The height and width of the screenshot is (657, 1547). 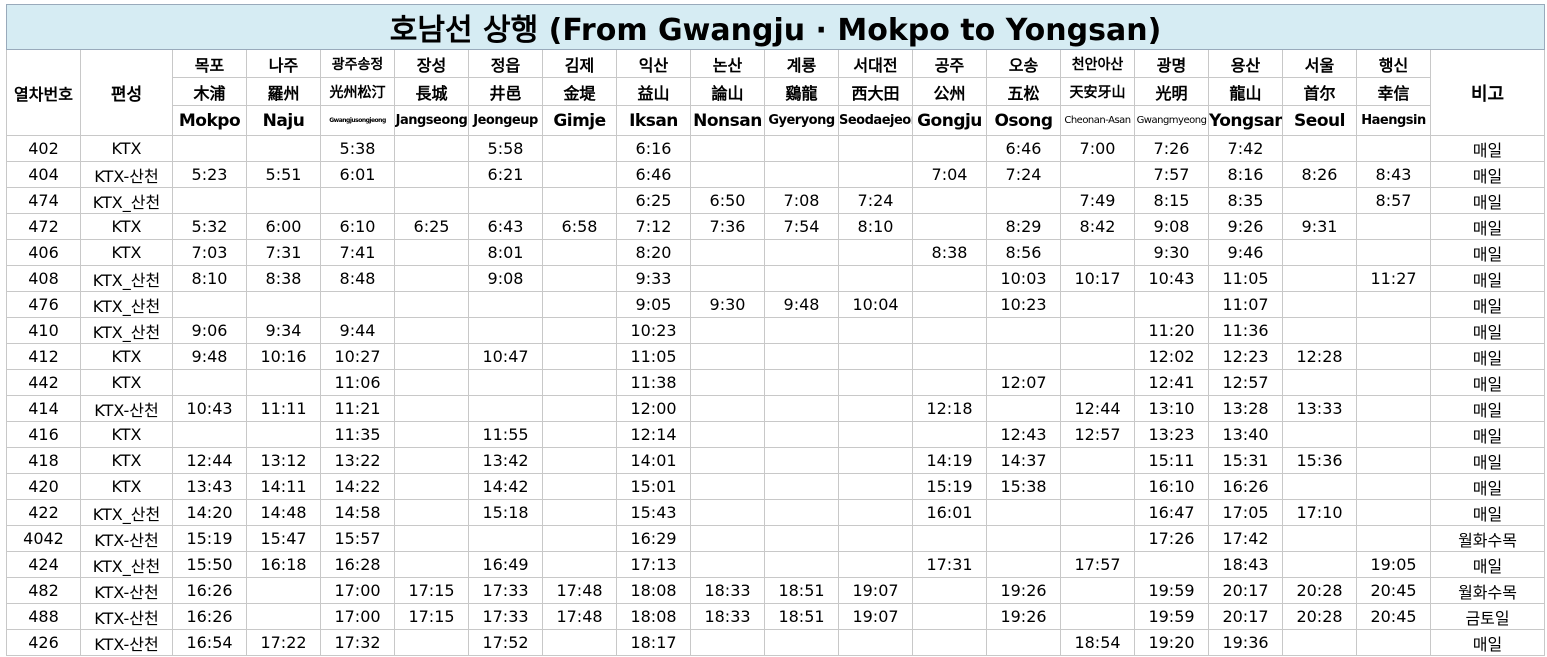 I want to click on train-number: 472, so click(x=43, y=226).